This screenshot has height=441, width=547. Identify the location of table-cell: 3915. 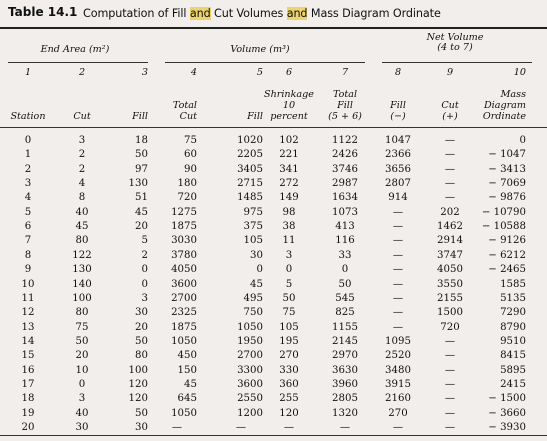
(398, 384).